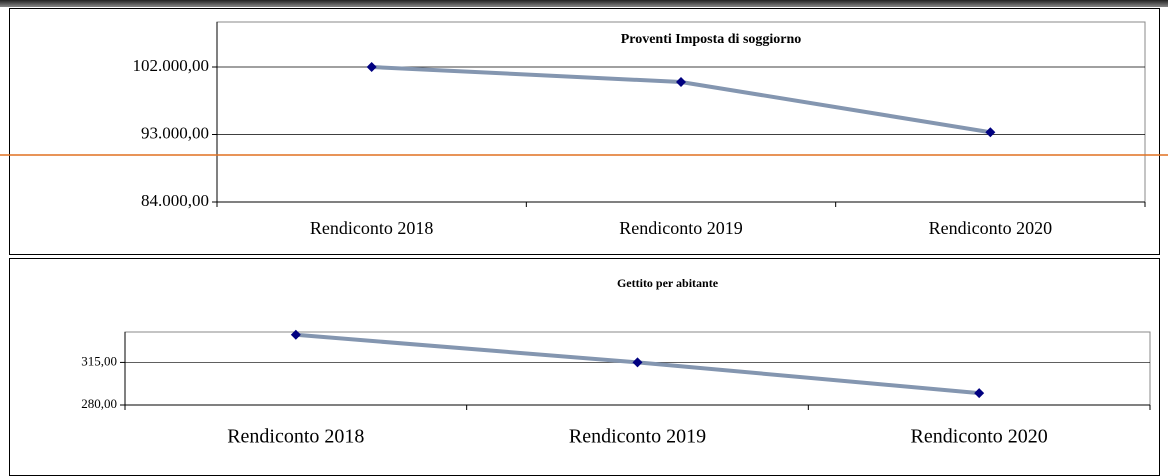  Describe the element at coordinates (584, 3) in the screenshot. I see `top-bar` at that location.